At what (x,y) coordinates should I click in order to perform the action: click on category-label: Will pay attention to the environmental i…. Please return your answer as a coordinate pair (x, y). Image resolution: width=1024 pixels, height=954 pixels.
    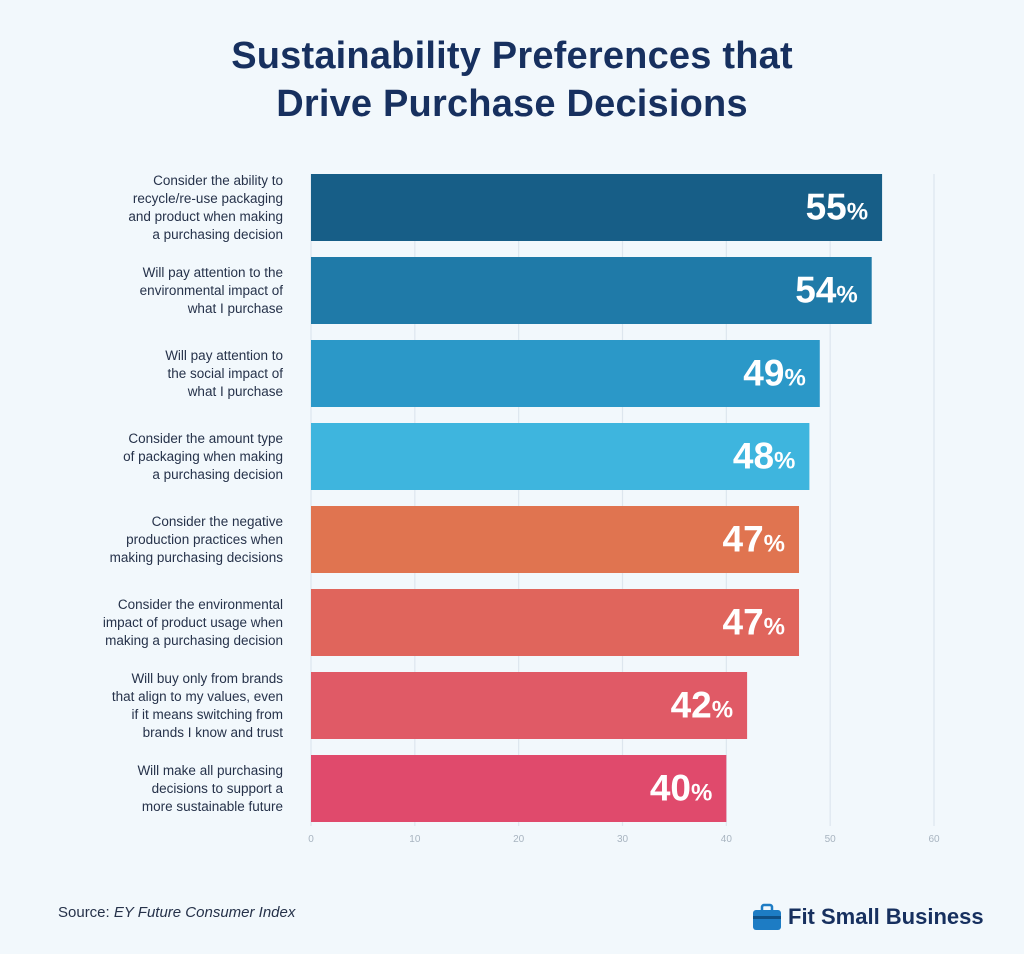
    Looking at the image, I should click on (178, 291).